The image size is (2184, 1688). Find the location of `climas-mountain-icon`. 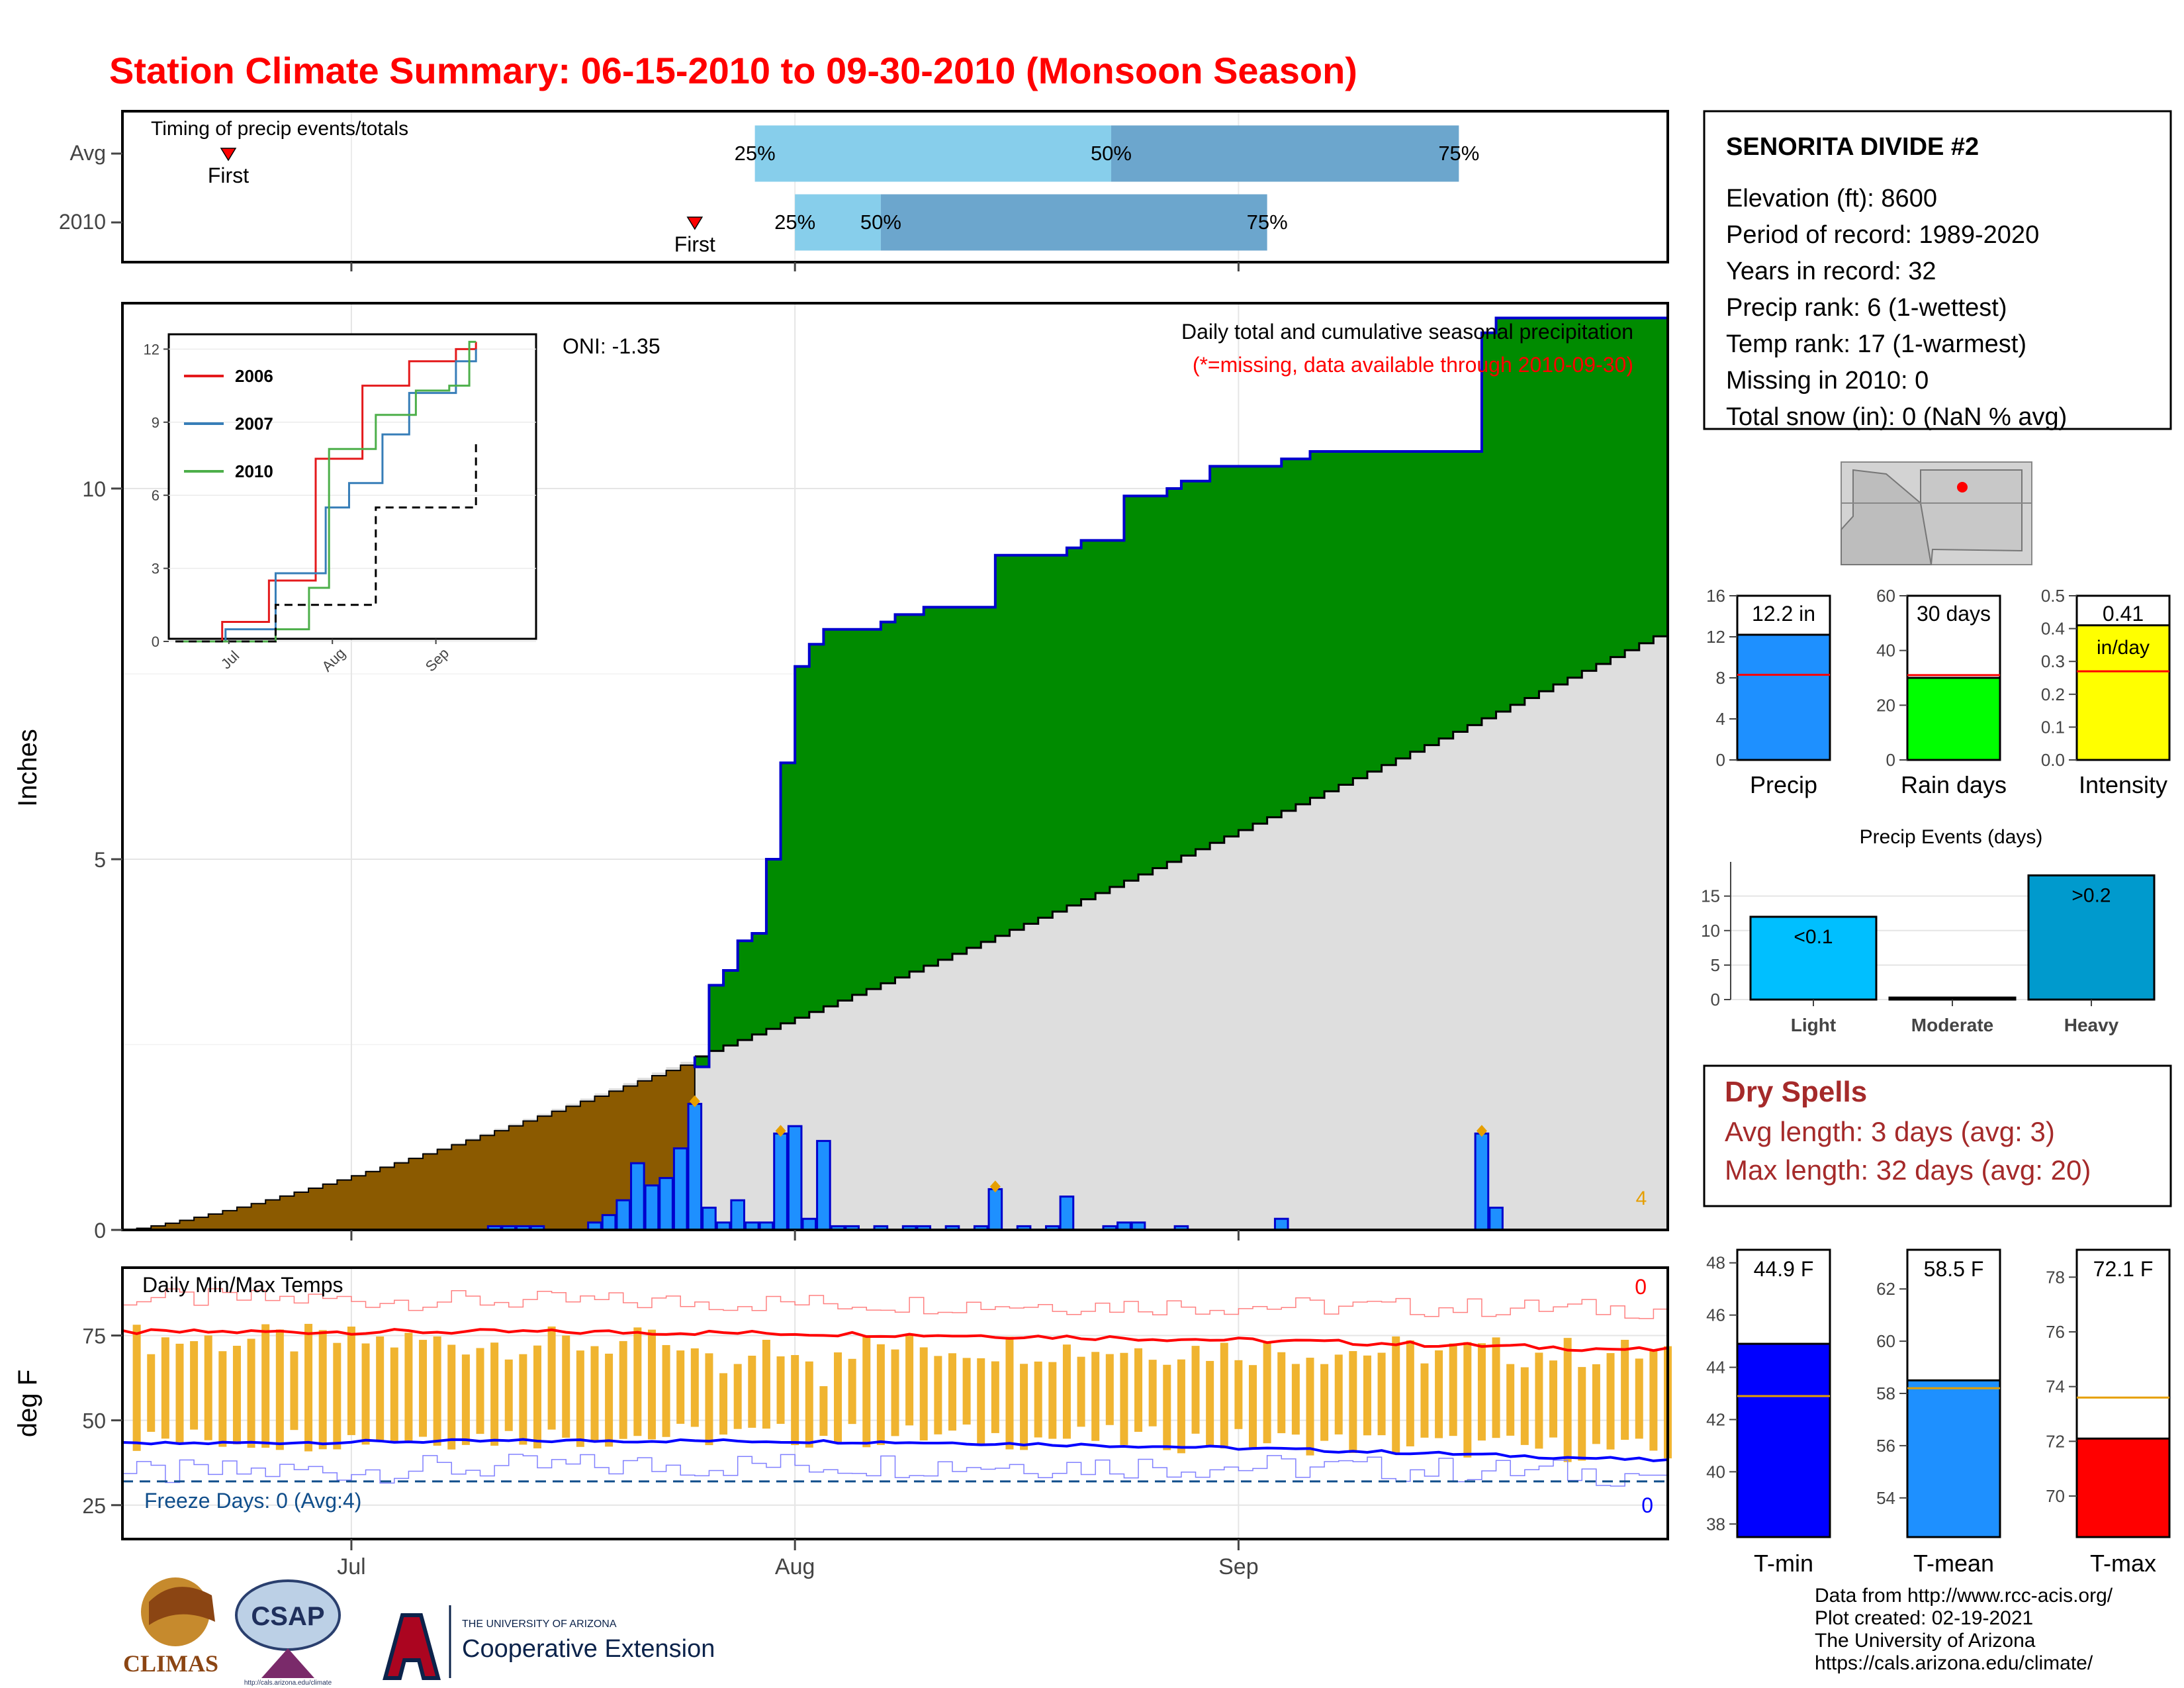

climas-mountain-icon is located at coordinates (182, 1606).